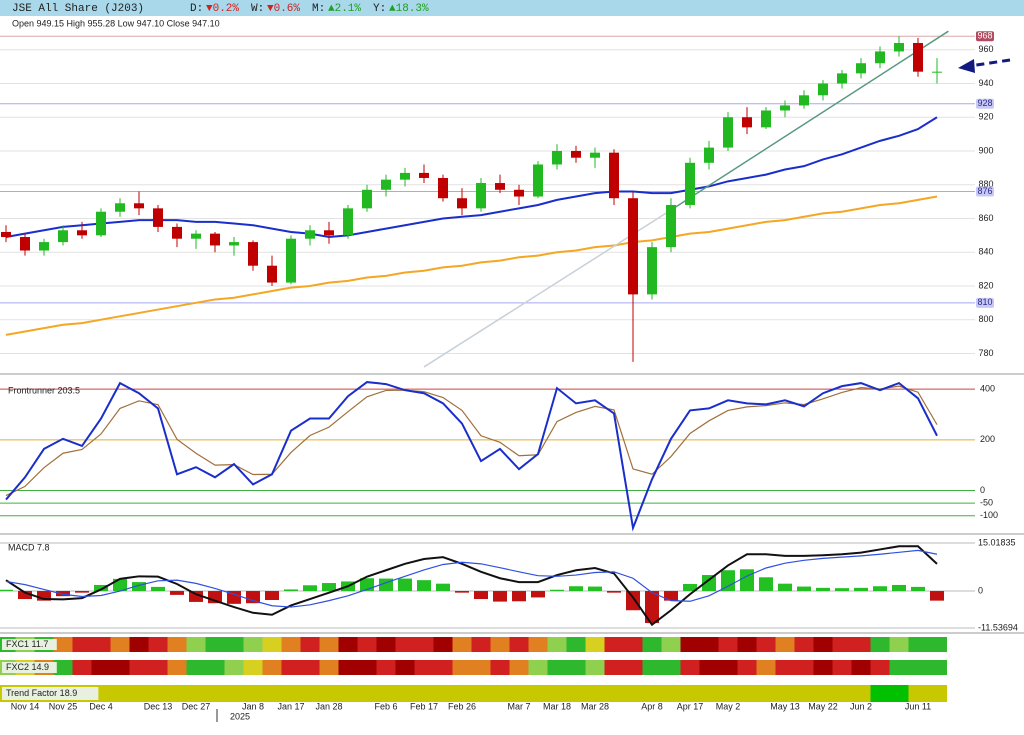  What do you see at coordinates (462, 706) in the screenshot?
I see `x-tick-label: Feb 26` at bounding box center [462, 706].